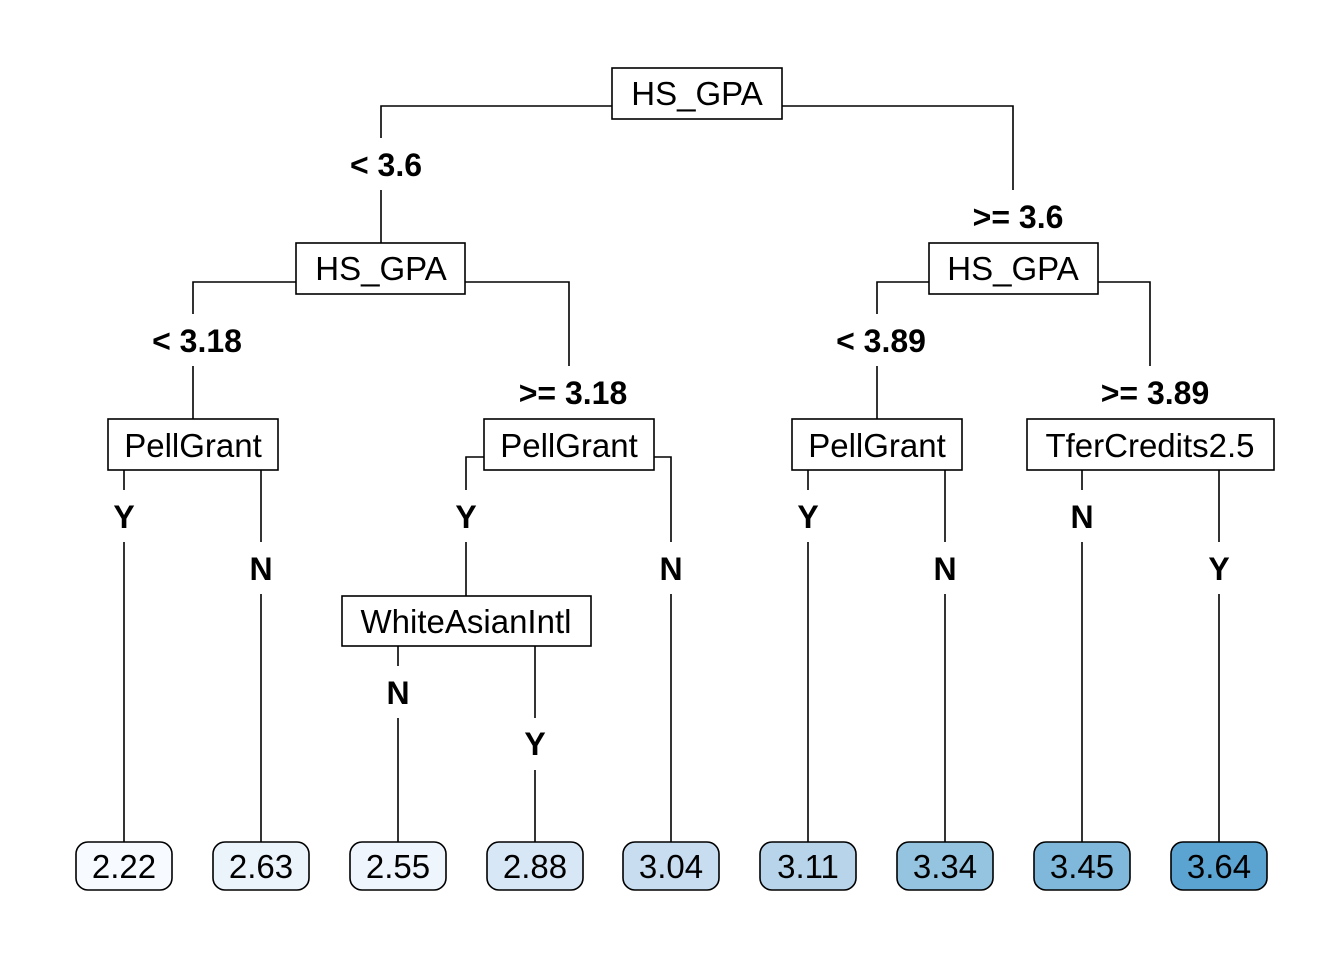 Image resolution: width=1344 pixels, height=960 pixels. I want to click on leaf-value: 3.34, so click(945, 866).